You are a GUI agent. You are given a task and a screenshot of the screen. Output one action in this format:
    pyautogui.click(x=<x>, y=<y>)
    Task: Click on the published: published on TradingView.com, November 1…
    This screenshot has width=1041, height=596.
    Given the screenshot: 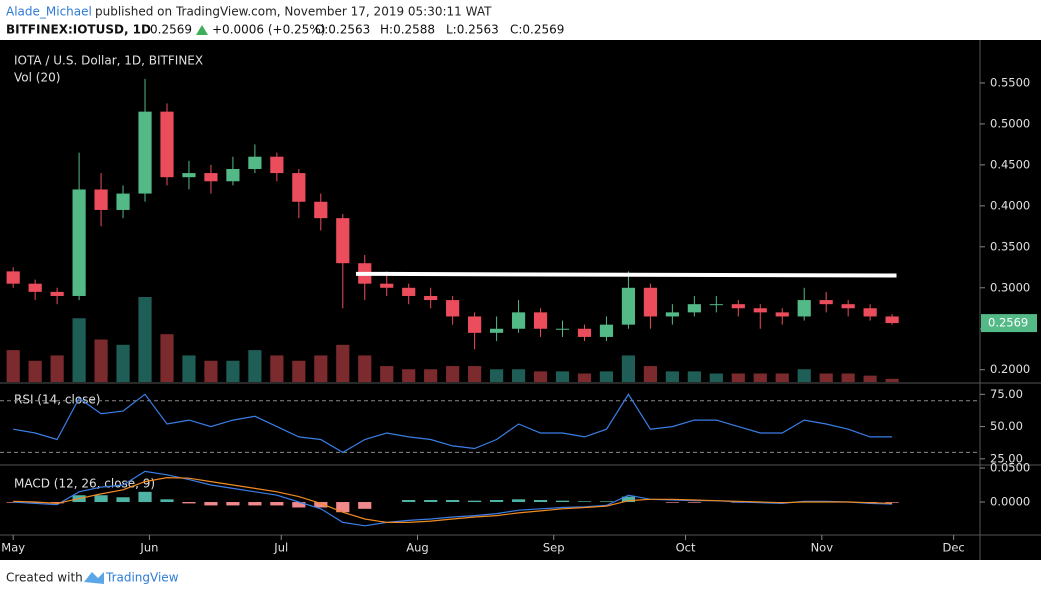 What is the action you would take?
    pyautogui.click(x=293, y=12)
    